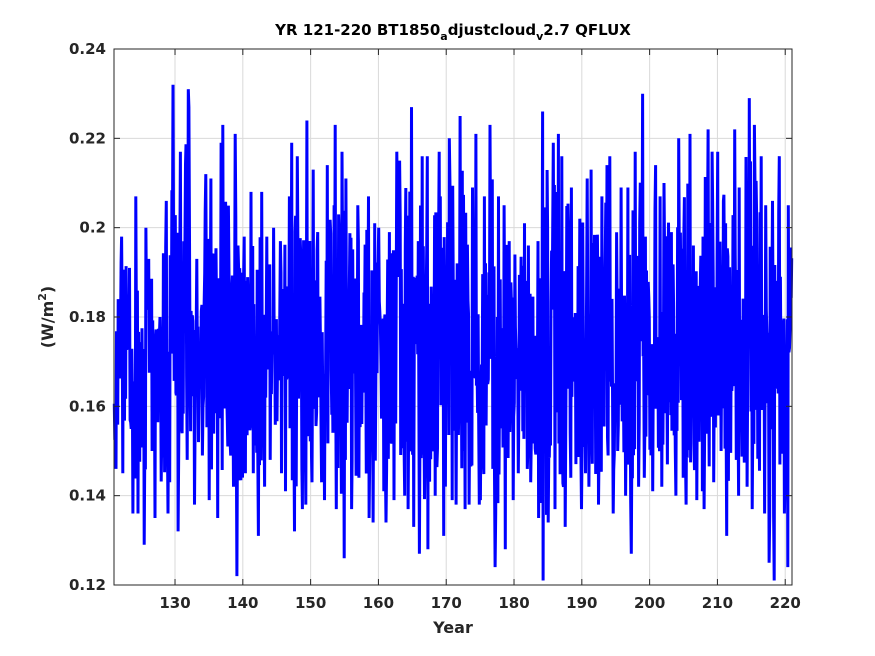 The image size is (875, 656). Describe the element at coordinates (357, 30) in the screenshot. I see `title-part-1: YR 121-220 BT1850` at that location.